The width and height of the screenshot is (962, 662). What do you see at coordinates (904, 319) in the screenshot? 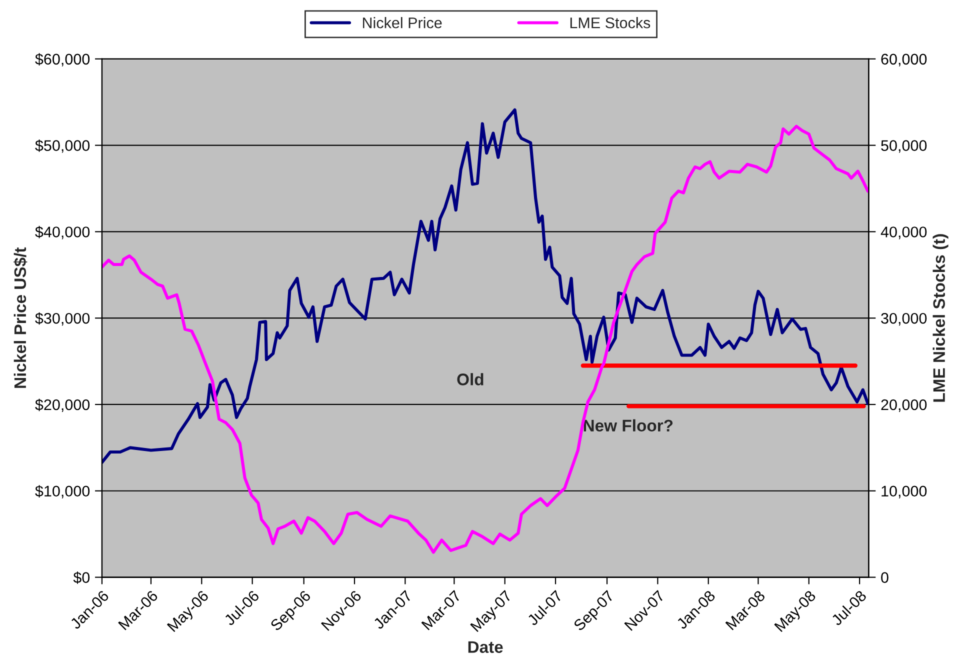
I see `y2-tick-label: 30,000` at bounding box center [904, 319].